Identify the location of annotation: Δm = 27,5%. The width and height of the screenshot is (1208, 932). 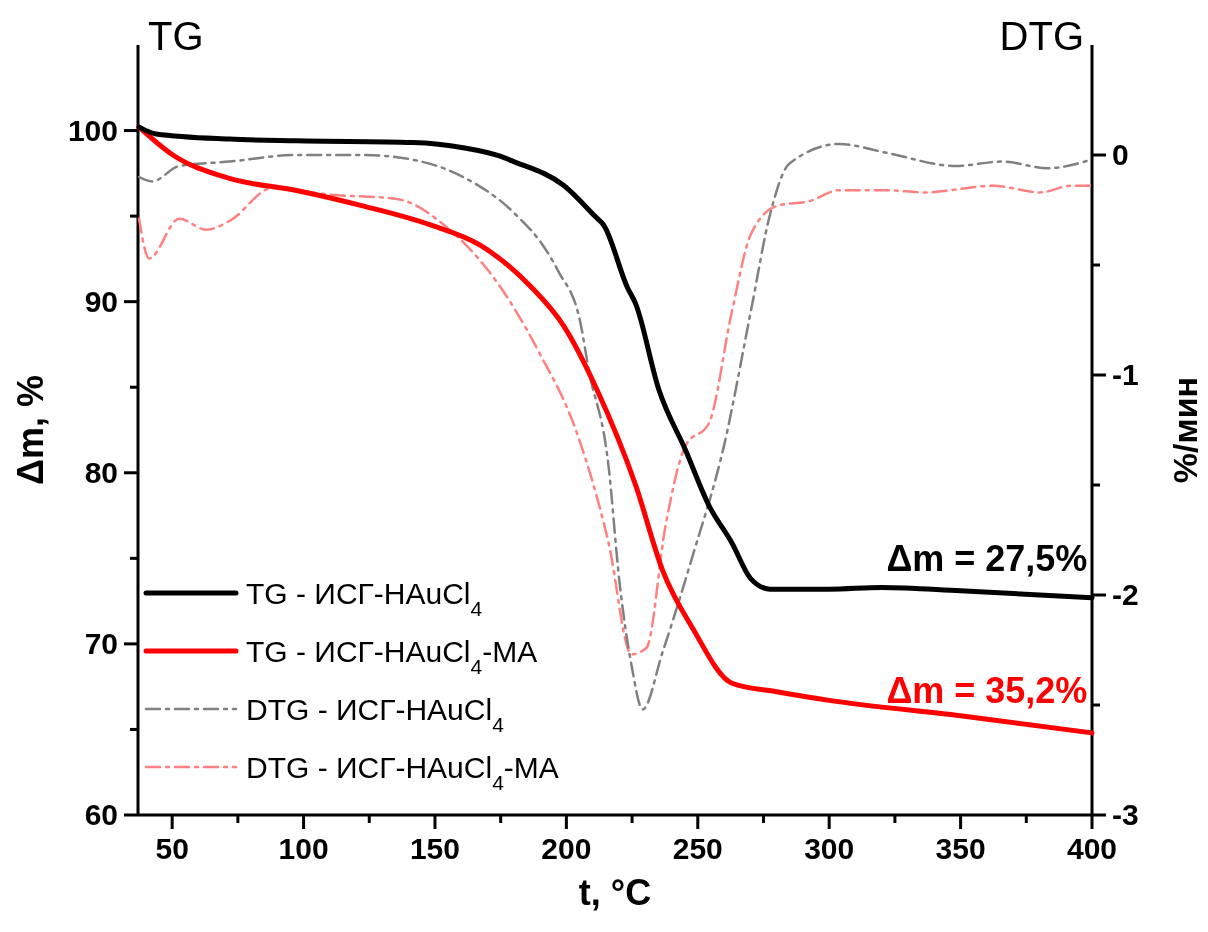
(987, 559).